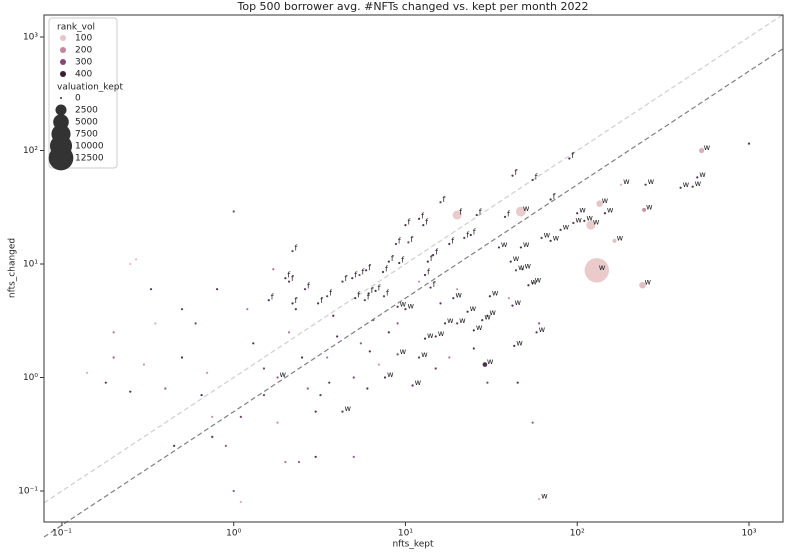  Describe the element at coordinates (63, 62) in the screenshot. I see `legend-swatch` at that location.